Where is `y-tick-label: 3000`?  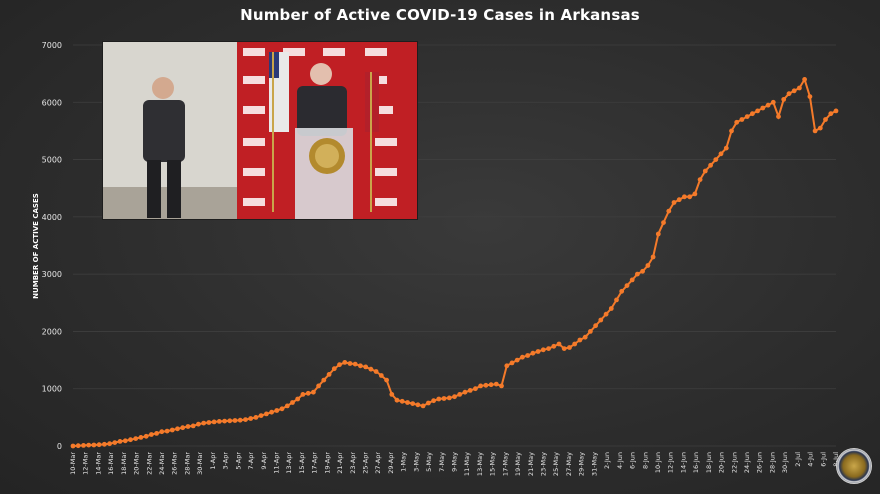
y-tick-label: 3000 is located at coordinates (52, 274).